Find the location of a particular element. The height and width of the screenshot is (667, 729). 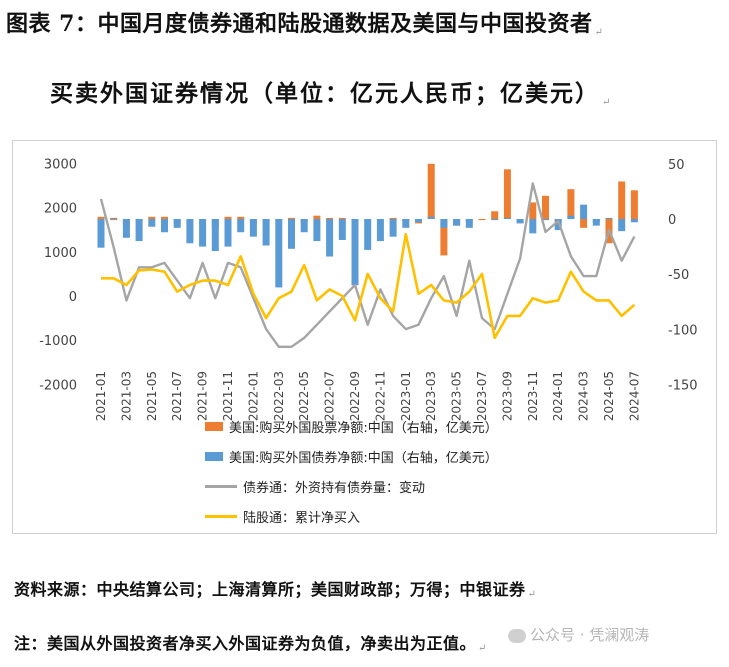

wechat-icon is located at coordinates (517, 635).